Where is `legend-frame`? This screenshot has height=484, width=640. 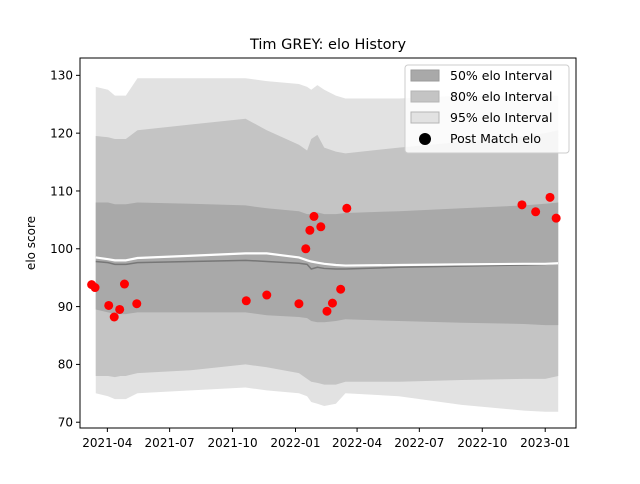 legend-frame is located at coordinates (487, 109).